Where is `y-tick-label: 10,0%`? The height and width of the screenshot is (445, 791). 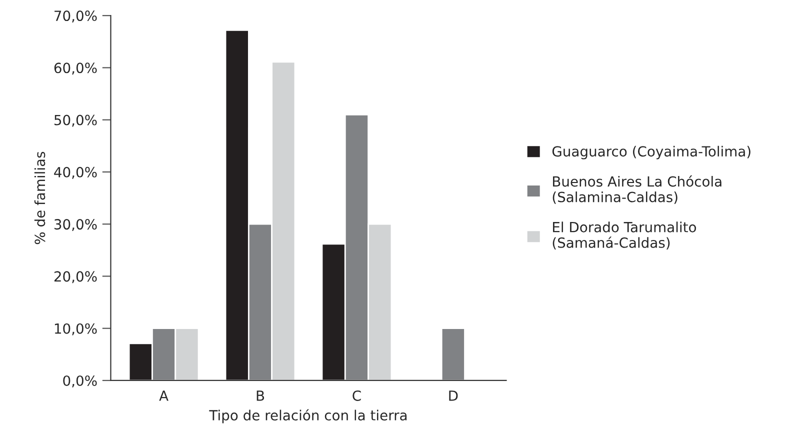
y-tick-label: 10,0% is located at coordinates (75, 329).